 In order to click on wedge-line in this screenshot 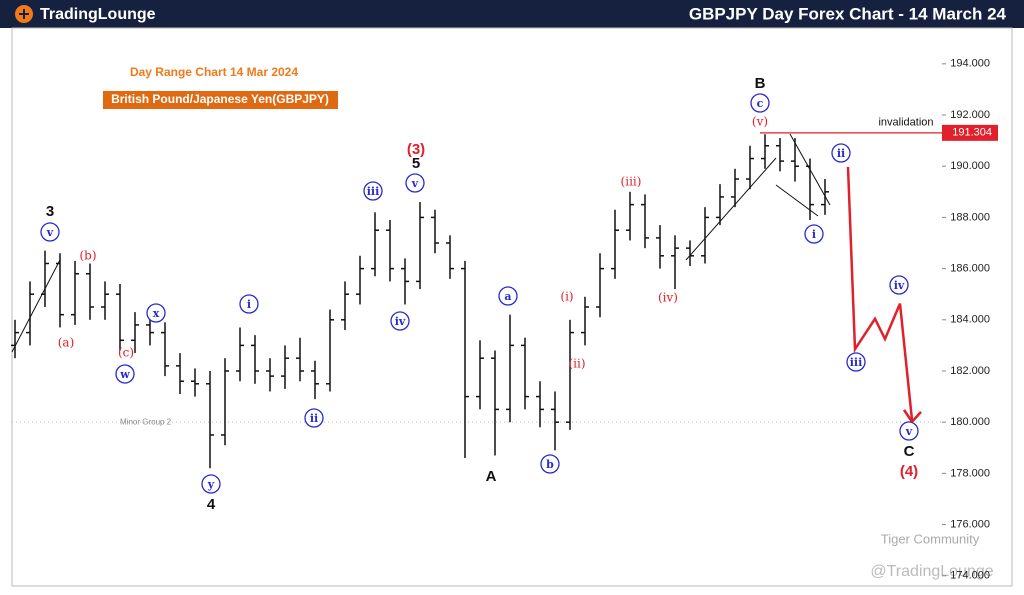, I will do `click(797, 200)`.